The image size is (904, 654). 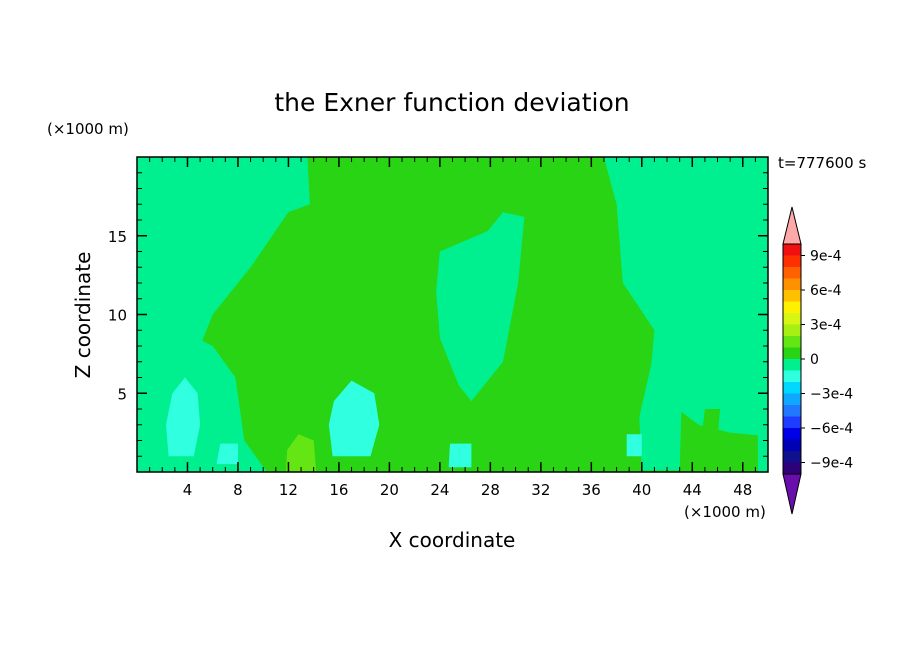 I want to click on contour-region-cyan-core-left, so click(x=183, y=417).